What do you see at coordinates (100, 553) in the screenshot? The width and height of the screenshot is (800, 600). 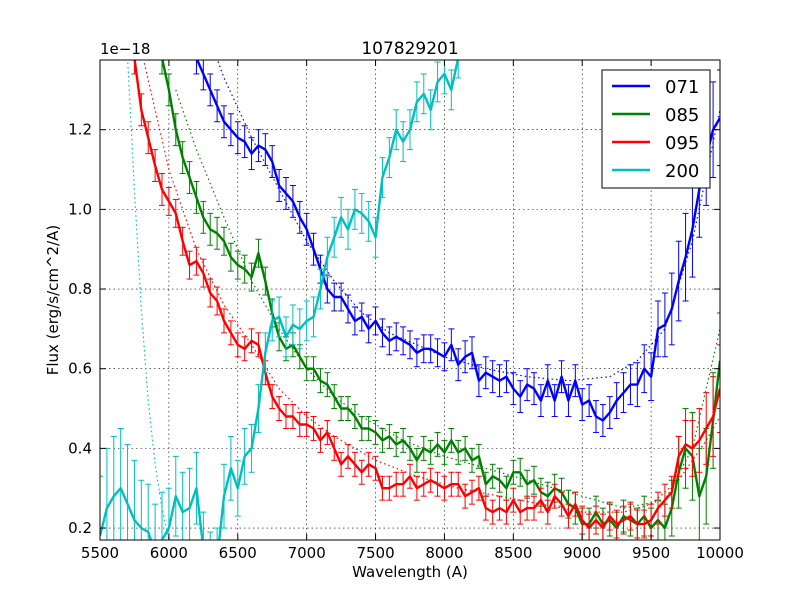 I see `x-tick-label: 5500` at bounding box center [100, 553].